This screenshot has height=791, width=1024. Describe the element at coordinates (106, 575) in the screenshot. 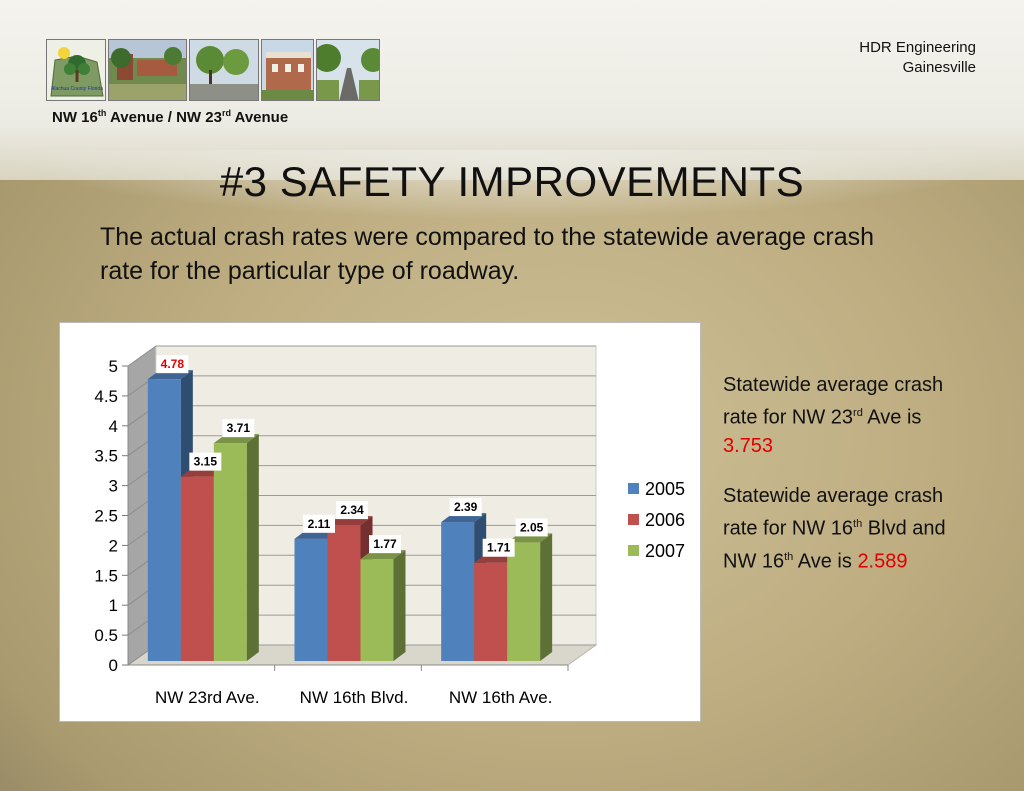

I see `ytick-label: 1.5` at that location.